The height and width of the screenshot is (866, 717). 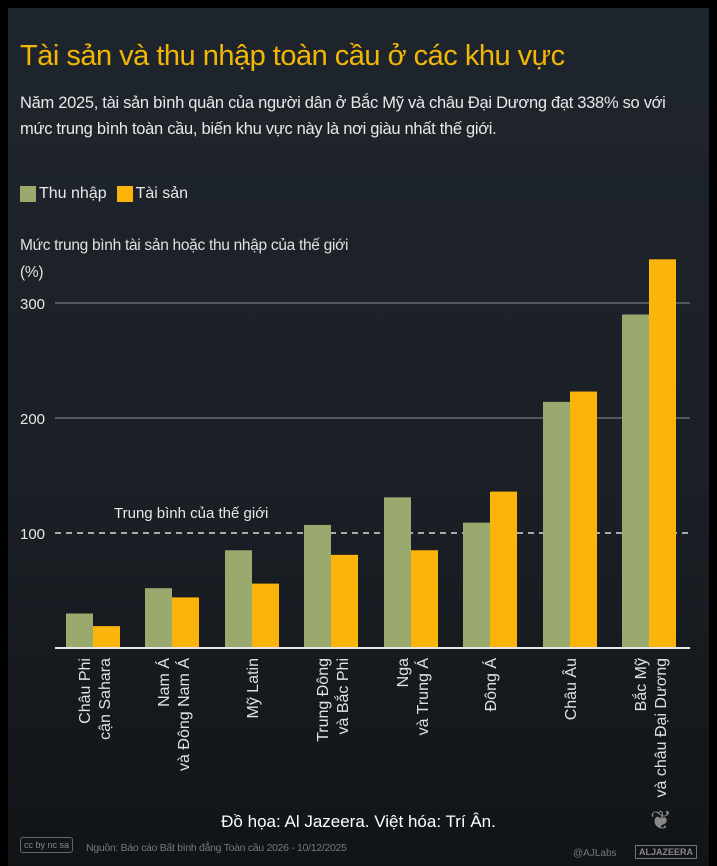 I want to click on aljazeera-logo-icon: ❦, so click(x=661, y=820).